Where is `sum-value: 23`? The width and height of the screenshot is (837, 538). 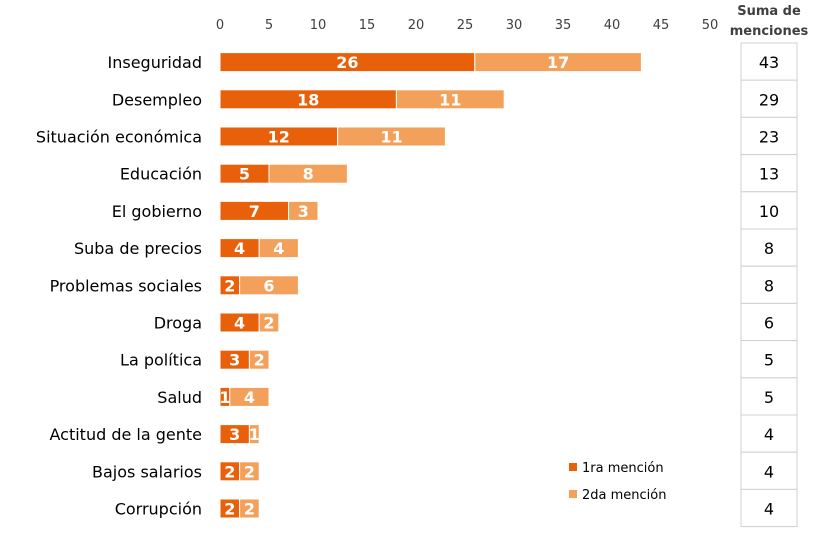
sum-value: 23 is located at coordinates (769, 137).